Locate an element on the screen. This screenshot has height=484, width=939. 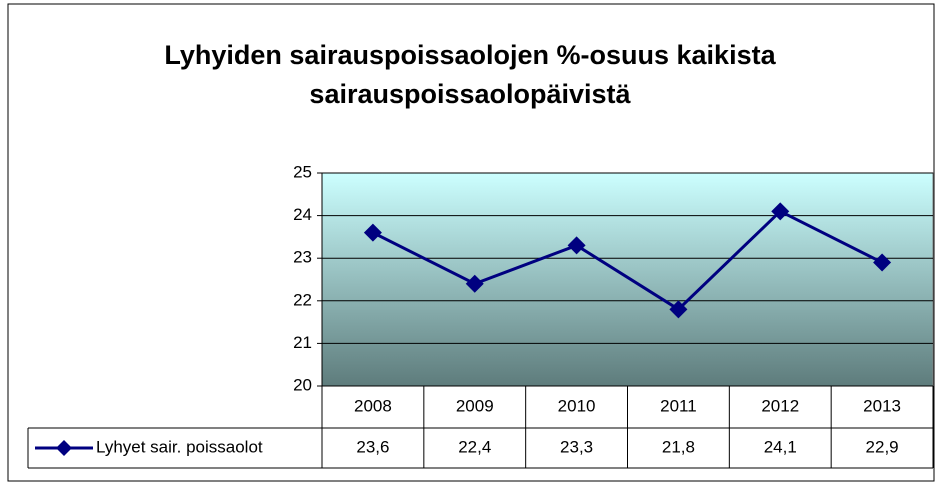
x-tick-label: 2013 is located at coordinates (882, 405).